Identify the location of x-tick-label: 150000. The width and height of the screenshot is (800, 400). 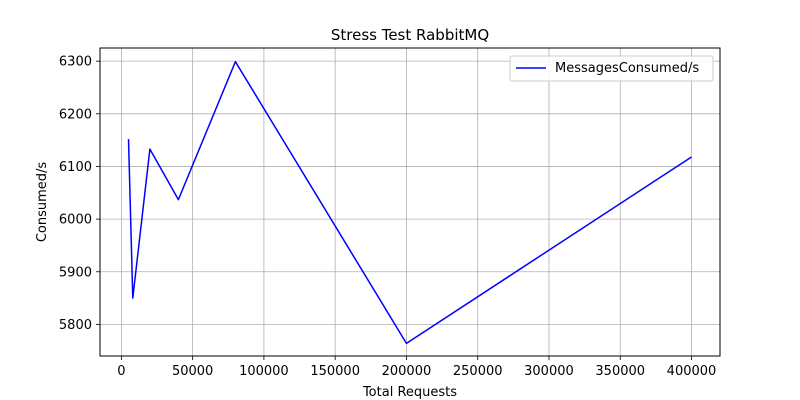
(335, 371).